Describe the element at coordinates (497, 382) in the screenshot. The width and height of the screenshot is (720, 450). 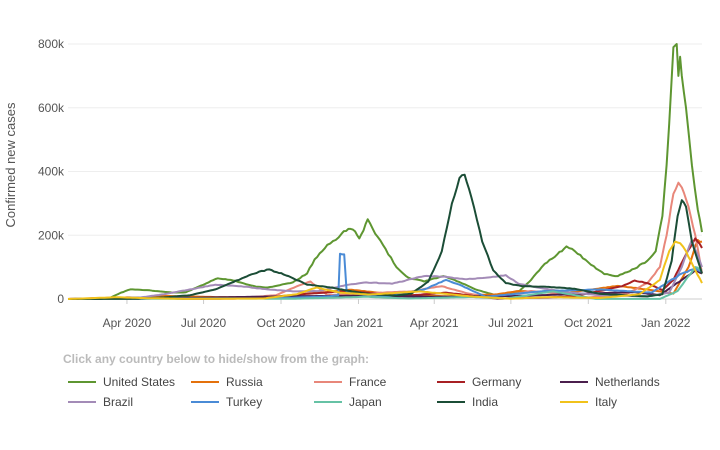
I see `legend-label: Germany` at that location.